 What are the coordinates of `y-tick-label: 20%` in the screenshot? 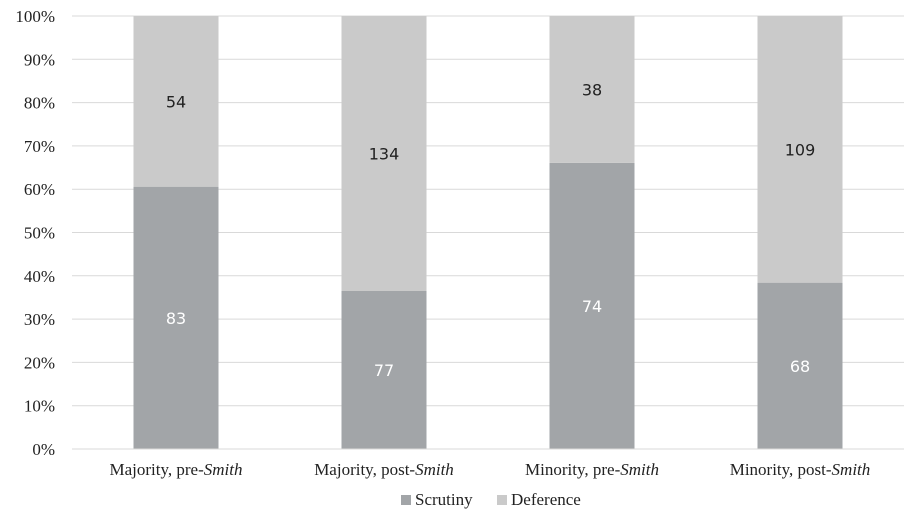 It's located at (39, 362).